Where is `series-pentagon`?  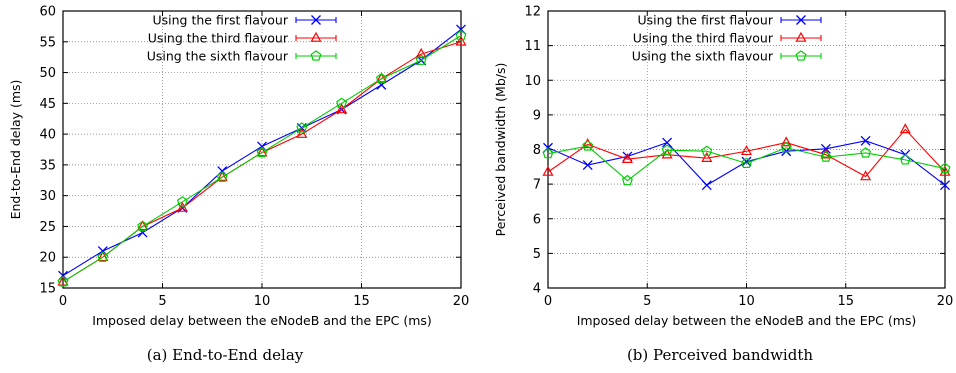
series-pentagon is located at coordinates (746, 163).